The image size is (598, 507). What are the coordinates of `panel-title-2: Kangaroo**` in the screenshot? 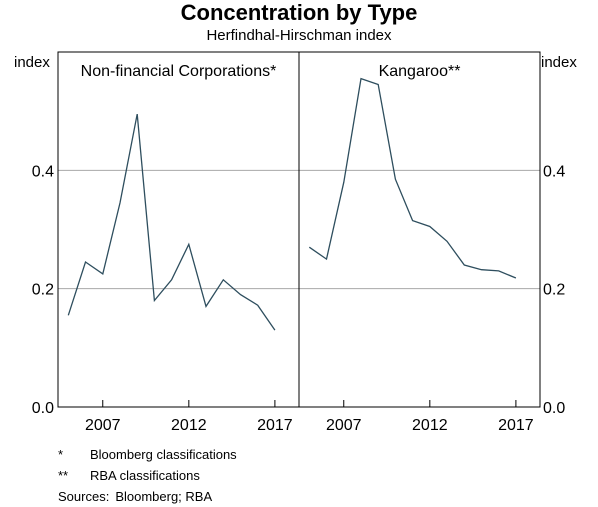 It's located at (420, 71).